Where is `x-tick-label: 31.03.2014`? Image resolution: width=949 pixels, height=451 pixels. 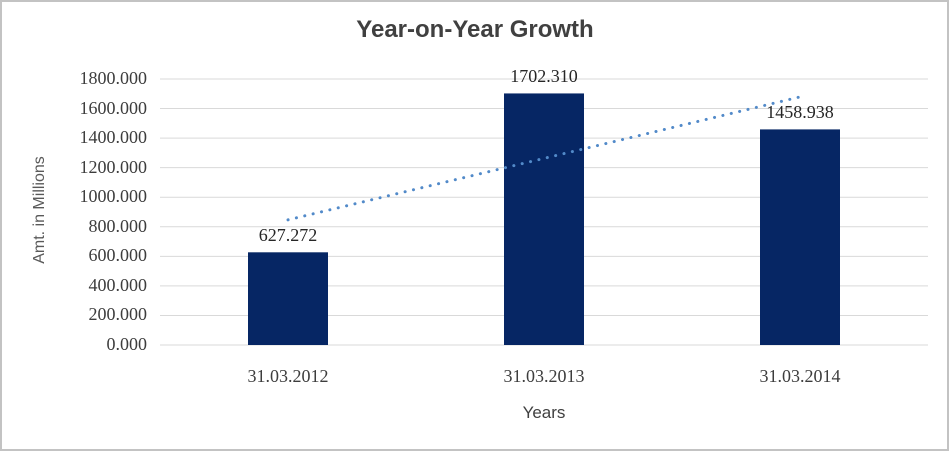
x-tick-label: 31.03.2014 is located at coordinates (800, 376).